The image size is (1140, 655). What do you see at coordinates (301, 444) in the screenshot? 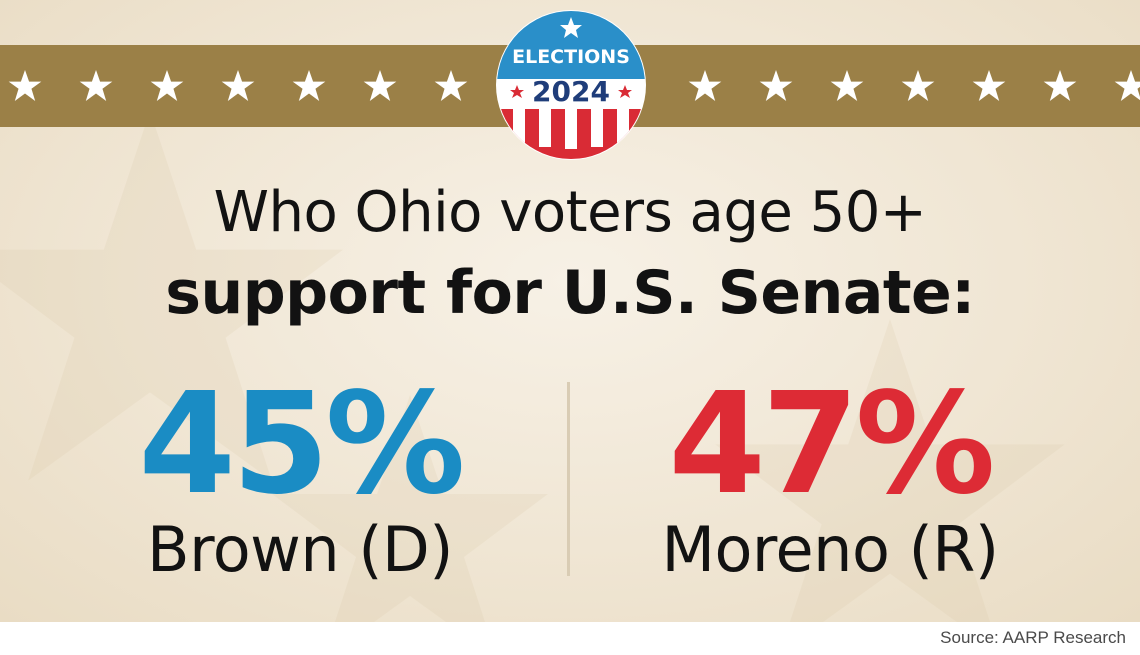
I see `brown-percent: 45%` at bounding box center [301, 444].